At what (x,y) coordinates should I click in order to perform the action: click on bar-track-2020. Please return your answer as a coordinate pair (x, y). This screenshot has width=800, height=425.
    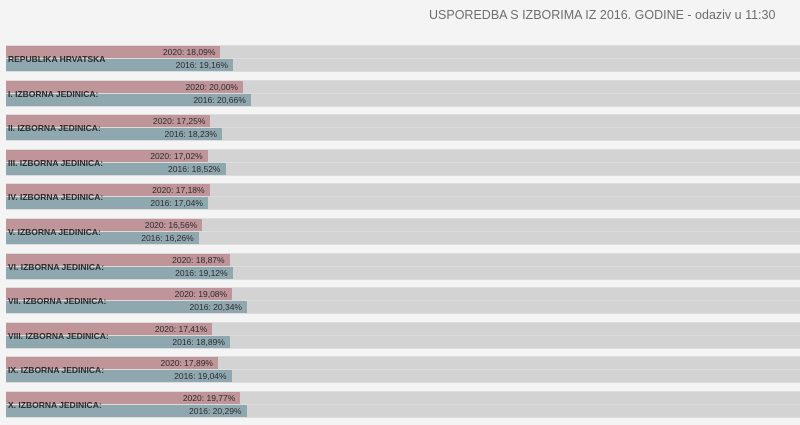
    Looking at the image, I should click on (403, 225).